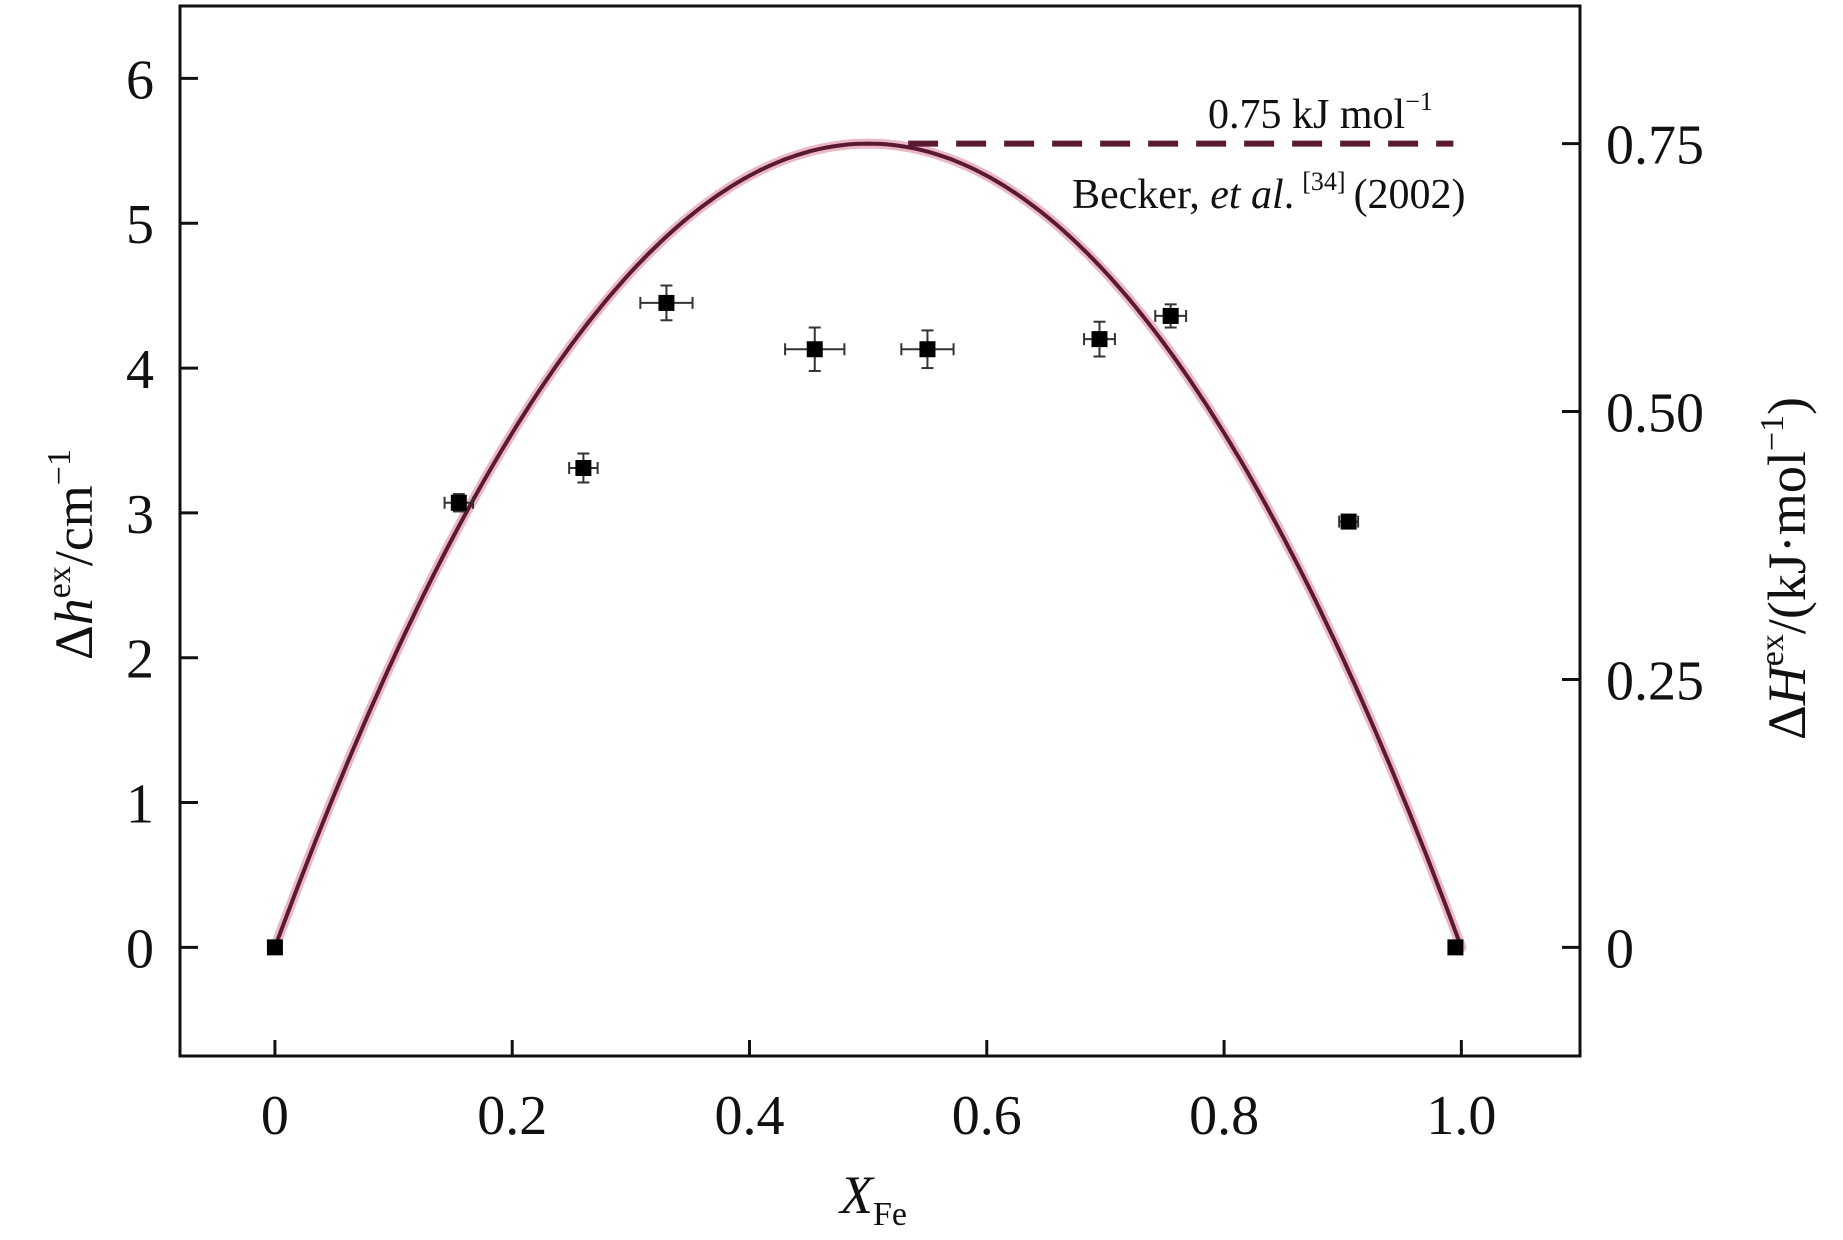 The height and width of the screenshot is (1240, 1843). I want to click on reference-citation: Becker, et al. [34] (2002), so click(1269, 192).